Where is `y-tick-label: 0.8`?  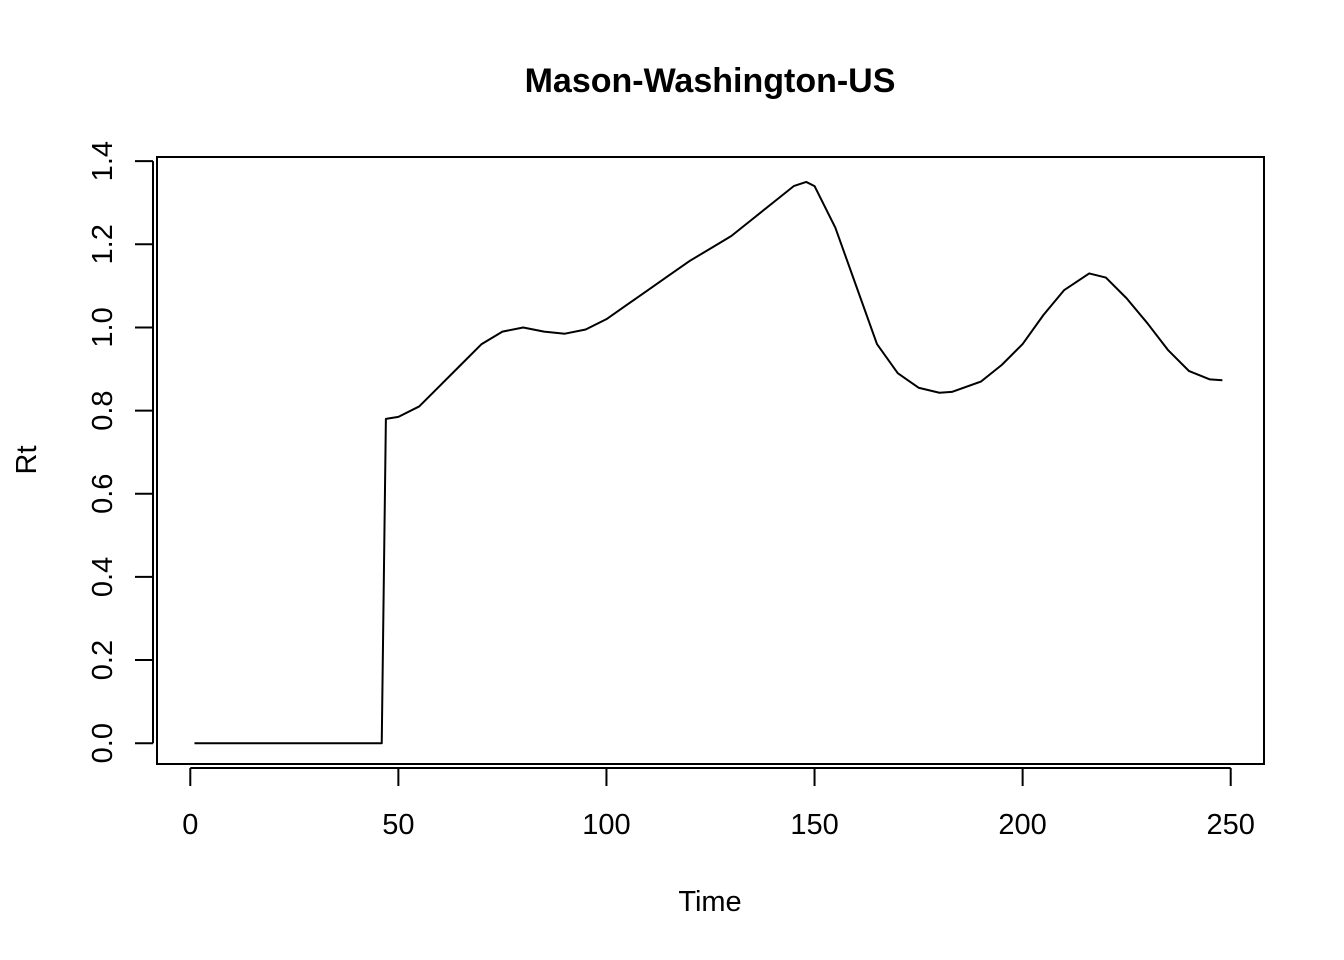
y-tick-label: 0.8 is located at coordinates (103, 410).